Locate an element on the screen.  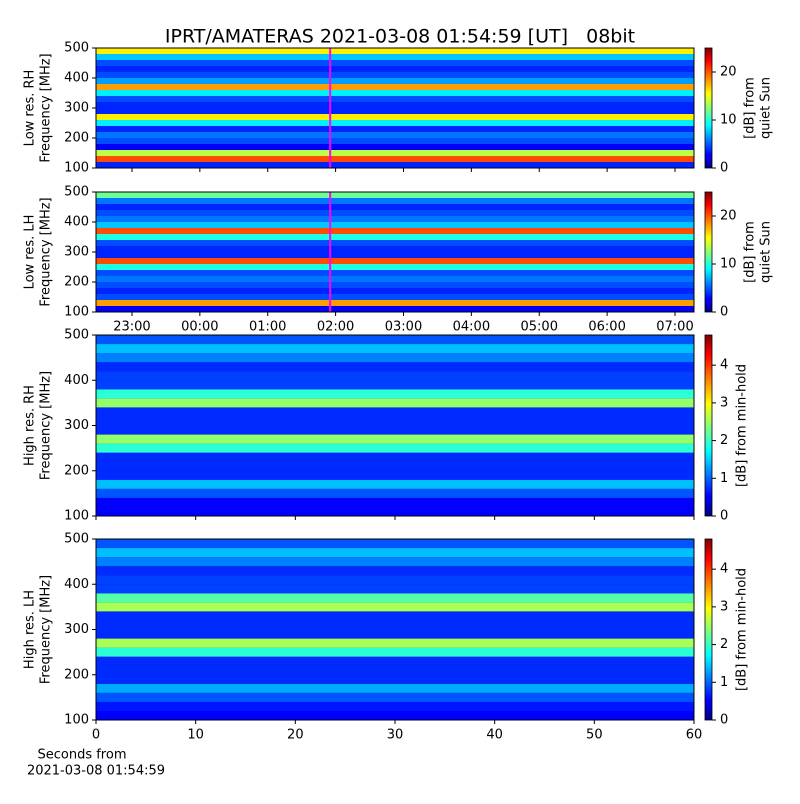
x-axis-label: 2021-03-08 01:54:59 is located at coordinates (96, 771).